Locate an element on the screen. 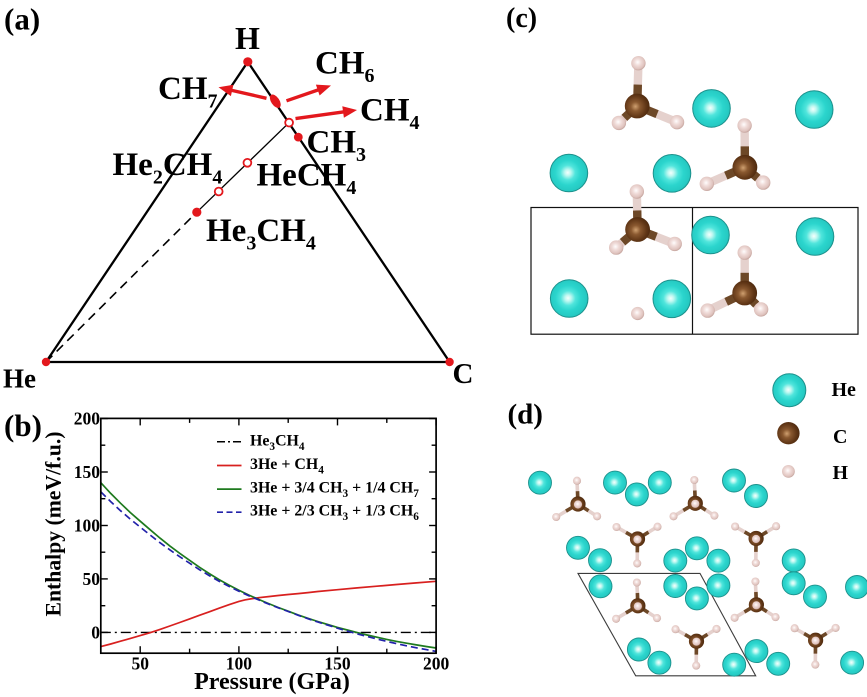 The height and width of the screenshot is (697, 867). svg-text: 0 is located at coordinates (95, 633).